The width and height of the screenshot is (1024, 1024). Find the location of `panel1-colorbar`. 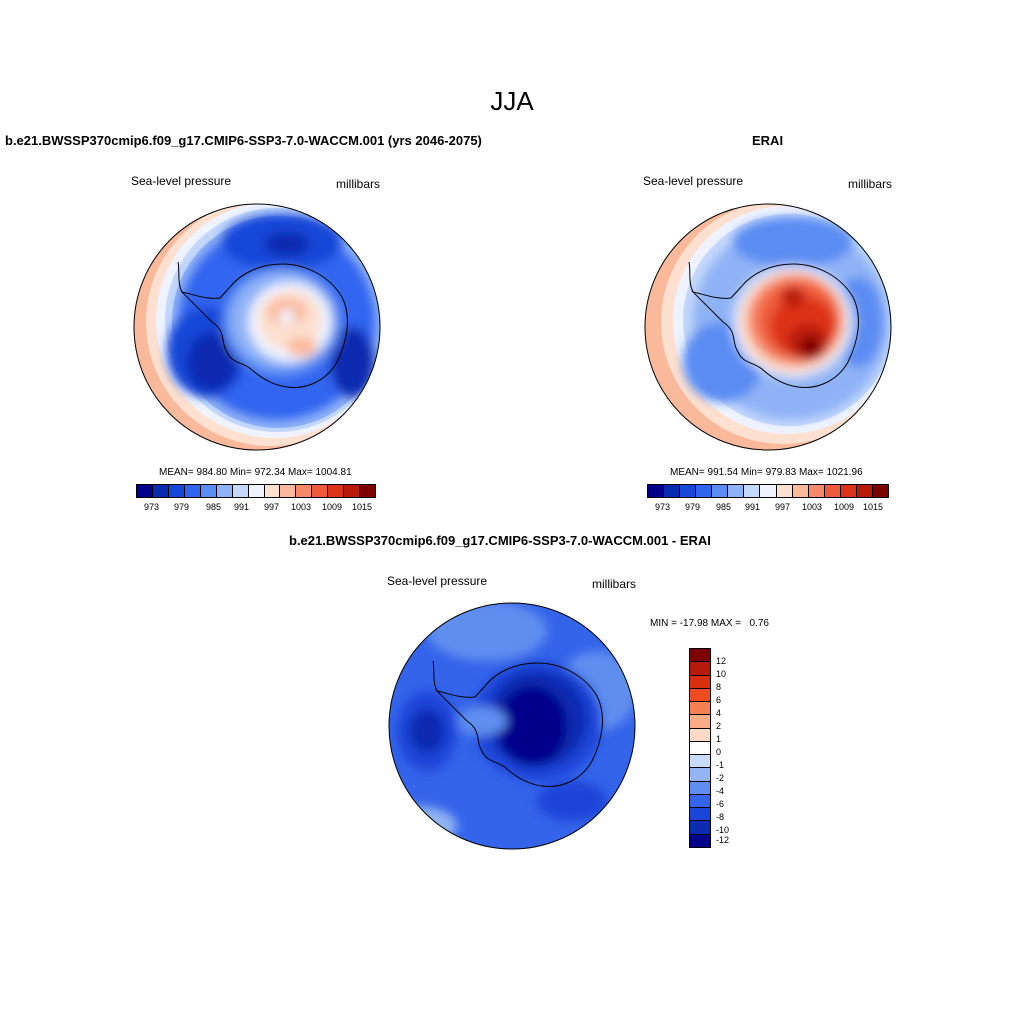

panel1-colorbar is located at coordinates (256, 491).